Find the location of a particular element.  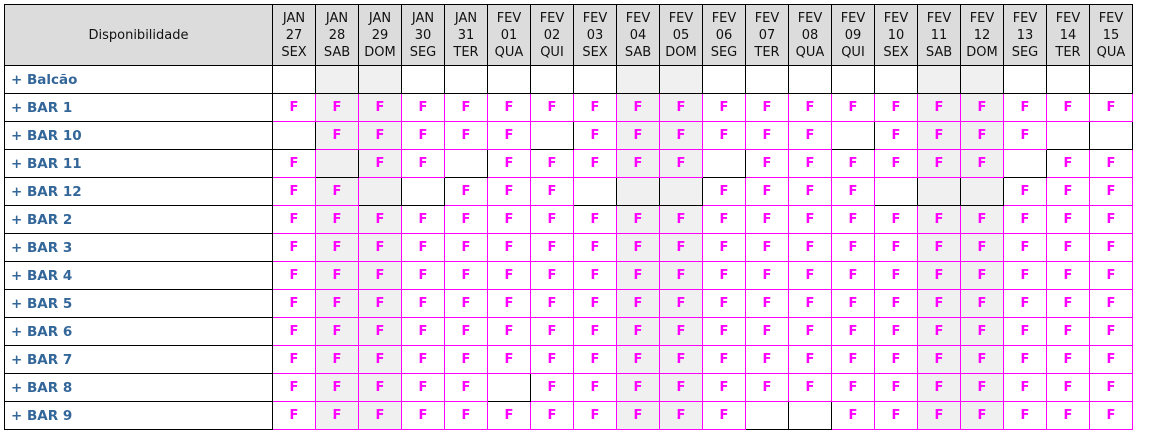

row-expand-link: + BAR 2 is located at coordinates (138, 219).